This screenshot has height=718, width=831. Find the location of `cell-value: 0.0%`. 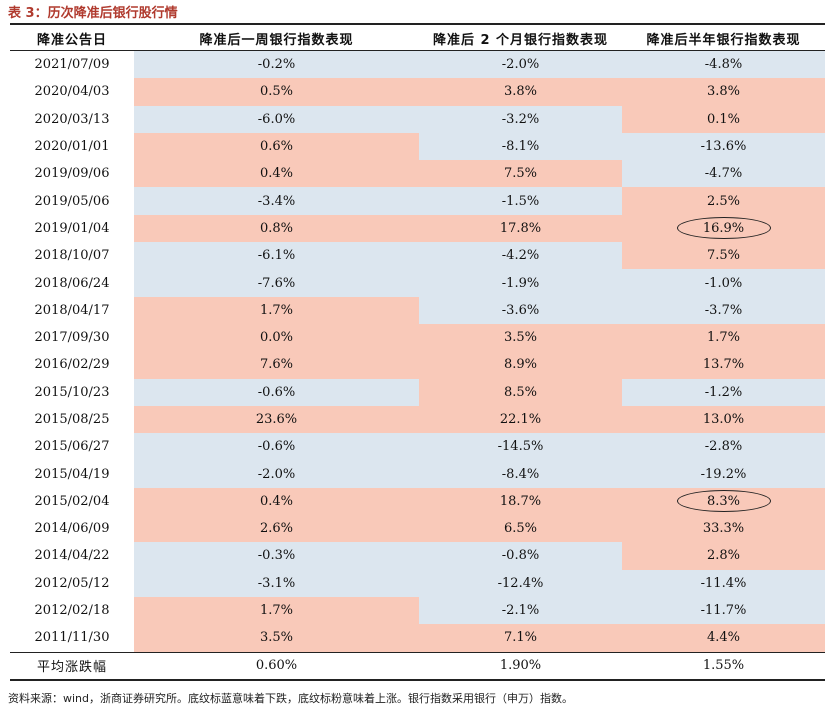

cell-value: 0.0% is located at coordinates (276, 338).